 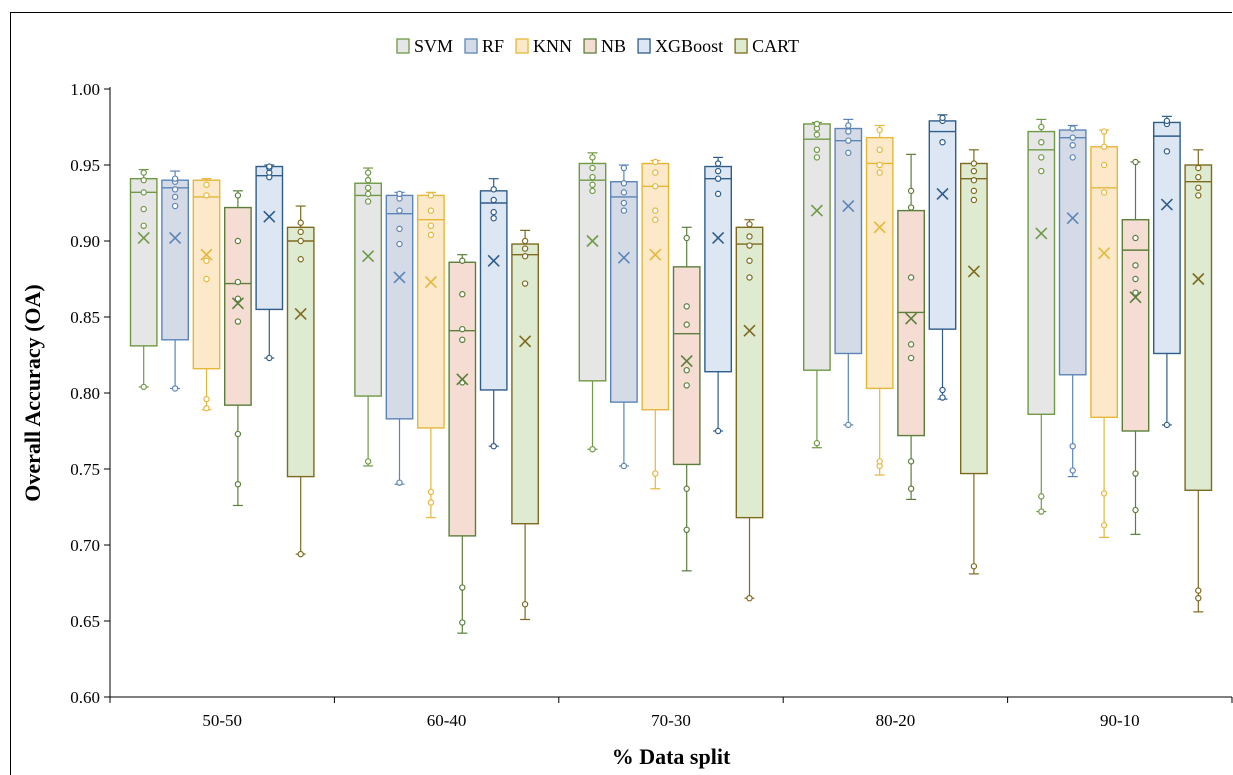 I want to click on y-tick-label: 0.75, so click(x=85, y=469).